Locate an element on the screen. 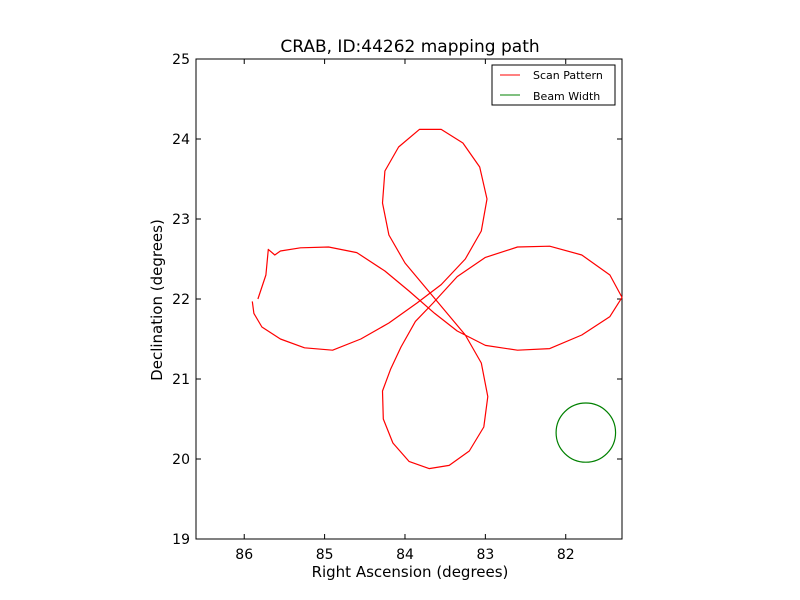 This screenshot has width=800, height=600. legend-label-beam-width: Beam Width is located at coordinates (566, 96).